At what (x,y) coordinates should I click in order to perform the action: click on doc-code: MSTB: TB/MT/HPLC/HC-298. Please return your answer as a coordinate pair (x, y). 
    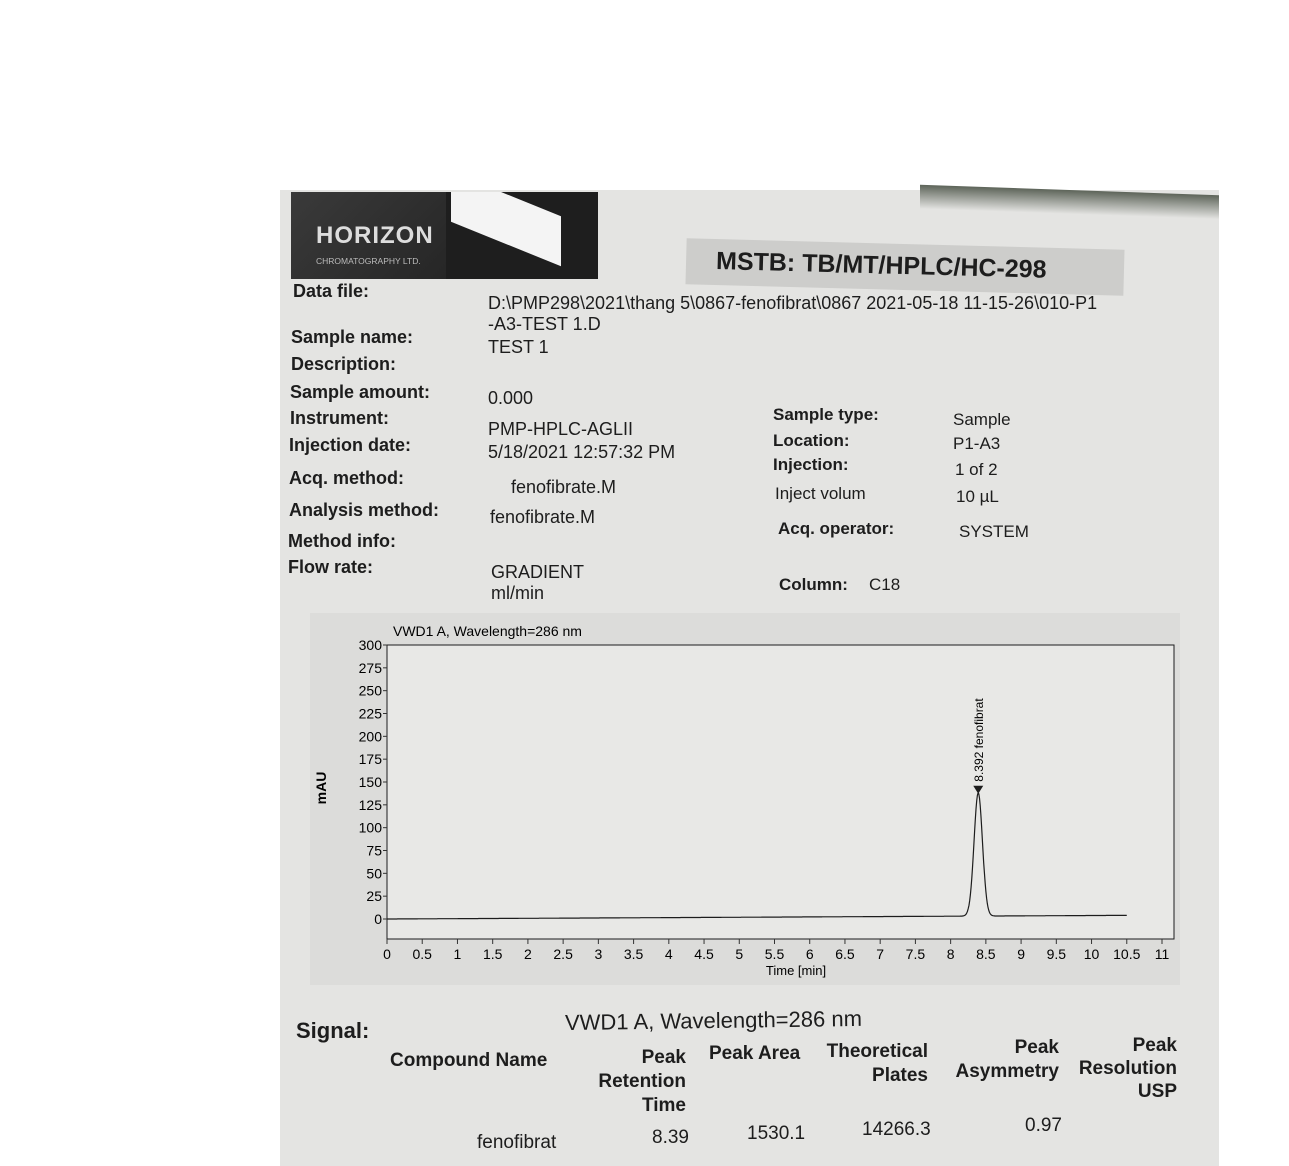
    Looking at the image, I should click on (881, 265).